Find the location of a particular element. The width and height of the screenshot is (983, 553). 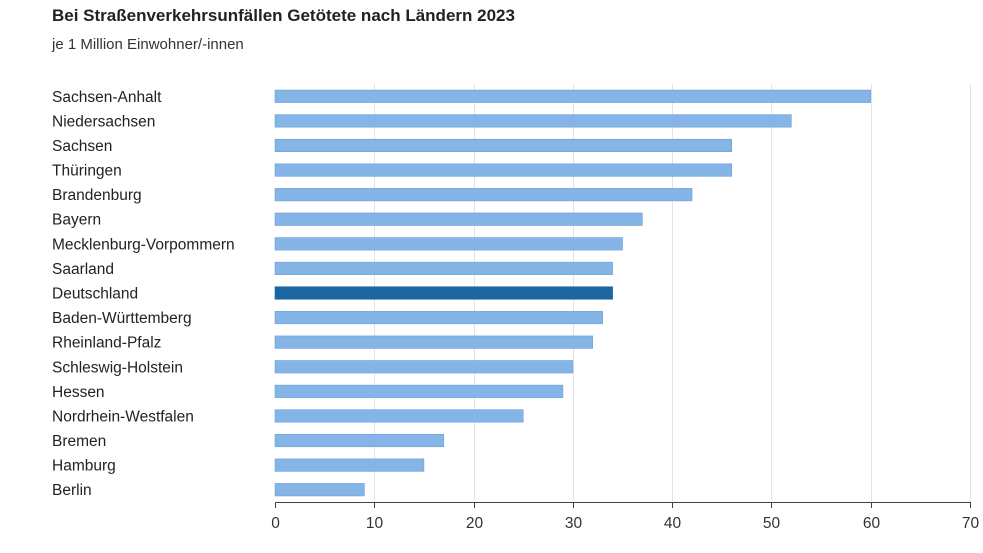

x-tick-label-70: 70 is located at coordinates (971, 523).